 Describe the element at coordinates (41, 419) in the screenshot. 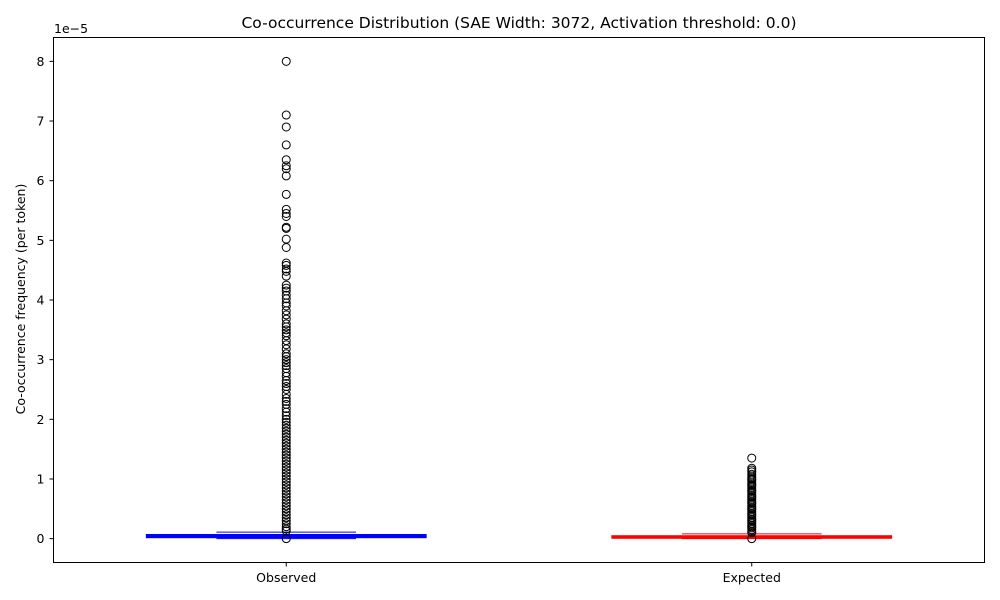

I see `y-tick-label: 2` at that location.